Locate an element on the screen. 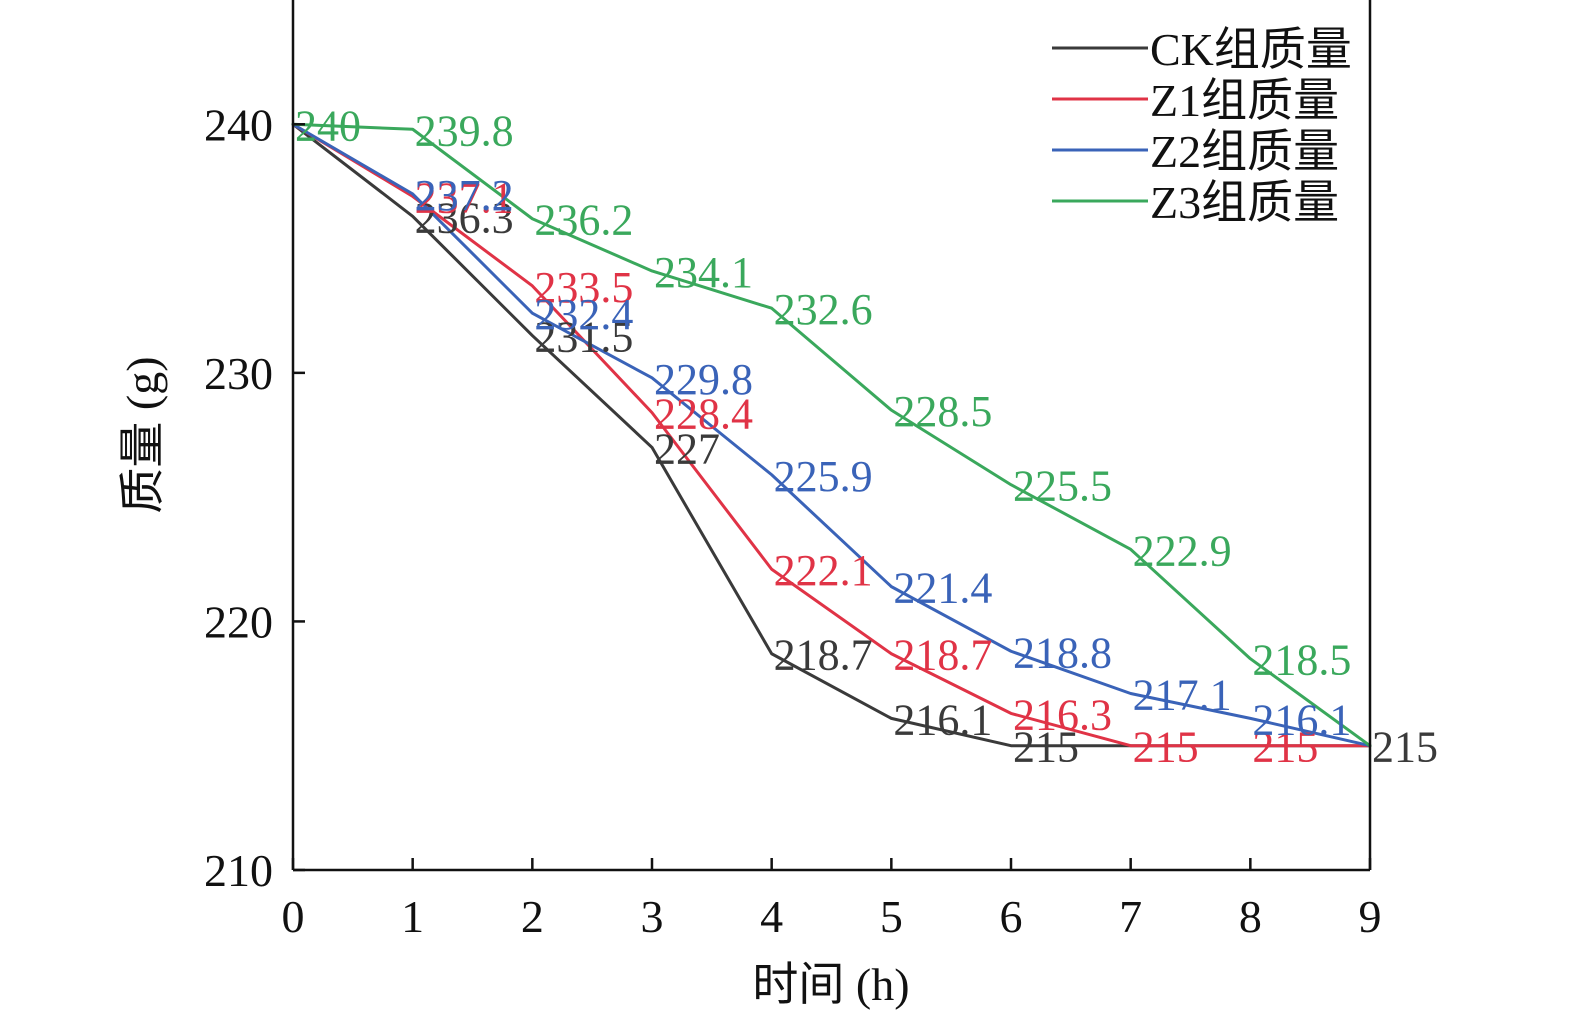  data-label: 232.4 is located at coordinates (583, 314).